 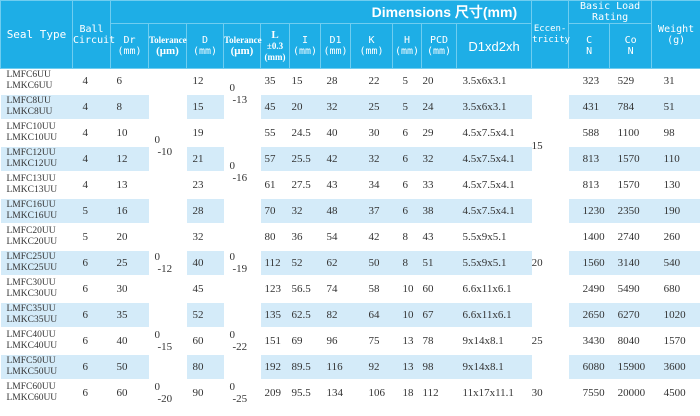 What do you see at coordinates (32, 268) in the screenshot?
I see `model-lmkc: LMKC25UU` at bounding box center [32, 268].